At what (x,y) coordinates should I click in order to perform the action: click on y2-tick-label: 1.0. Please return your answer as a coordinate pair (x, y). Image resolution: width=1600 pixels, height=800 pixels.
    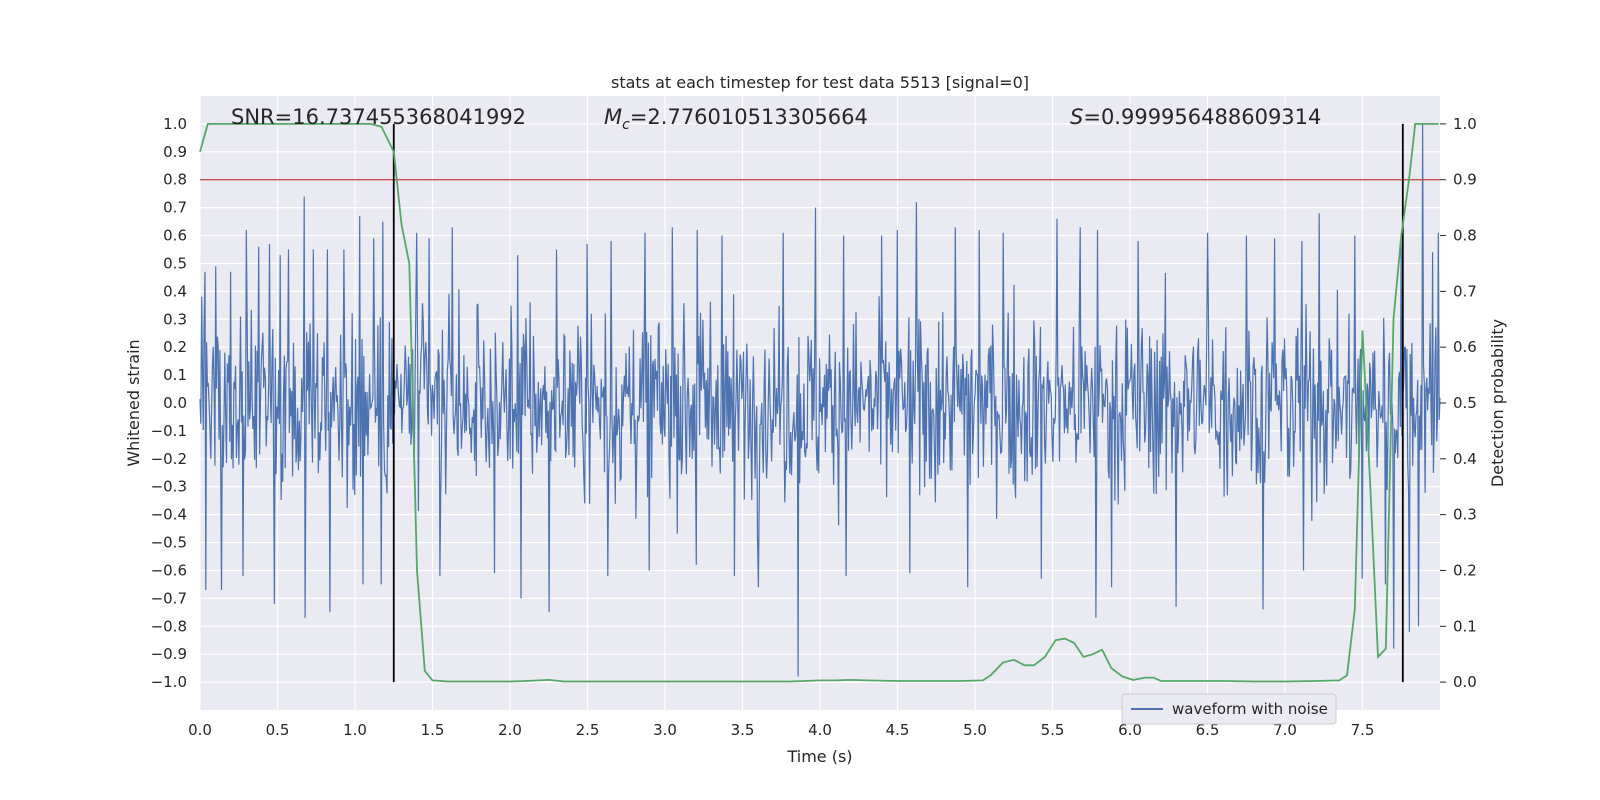
    Looking at the image, I should click on (1465, 124).